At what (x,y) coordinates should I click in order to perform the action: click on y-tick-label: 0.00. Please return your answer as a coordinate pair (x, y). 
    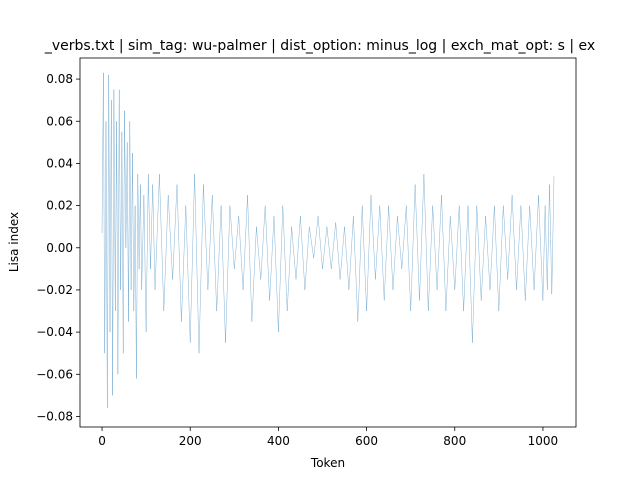
    Looking at the image, I should click on (59, 248).